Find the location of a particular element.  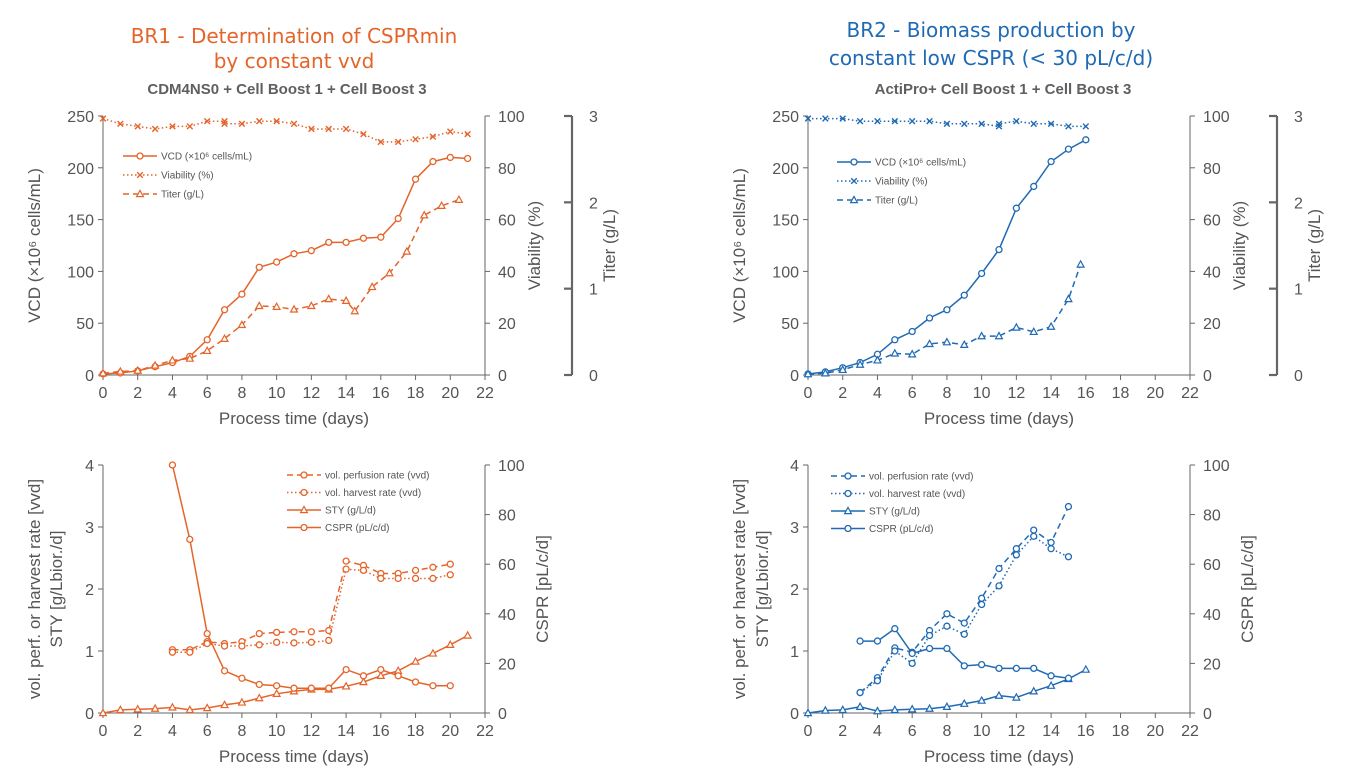

br2-top-y-tick-label: 50 is located at coordinates (790, 324).